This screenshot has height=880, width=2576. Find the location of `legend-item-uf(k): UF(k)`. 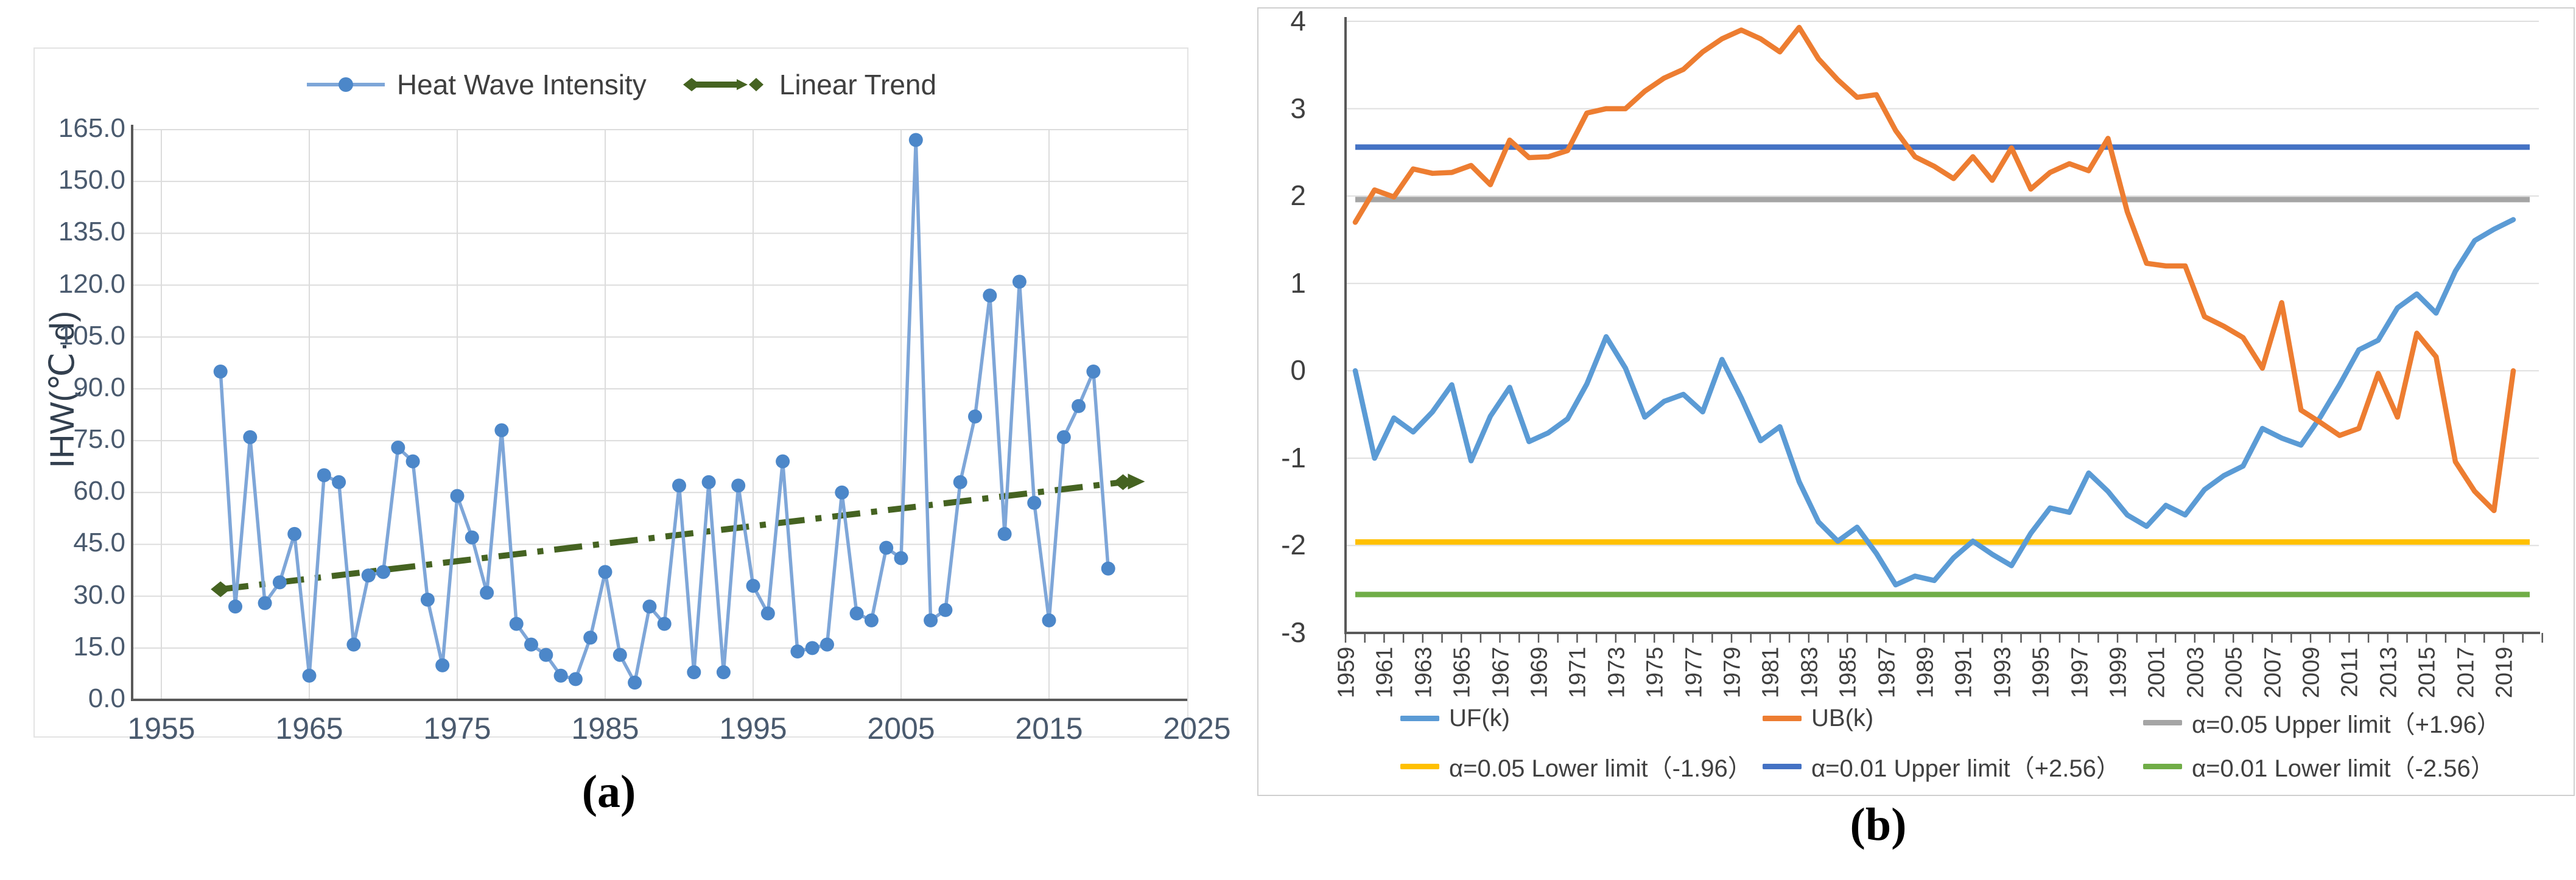

legend-item-uf(k): UF(k) is located at coordinates (1455, 718).